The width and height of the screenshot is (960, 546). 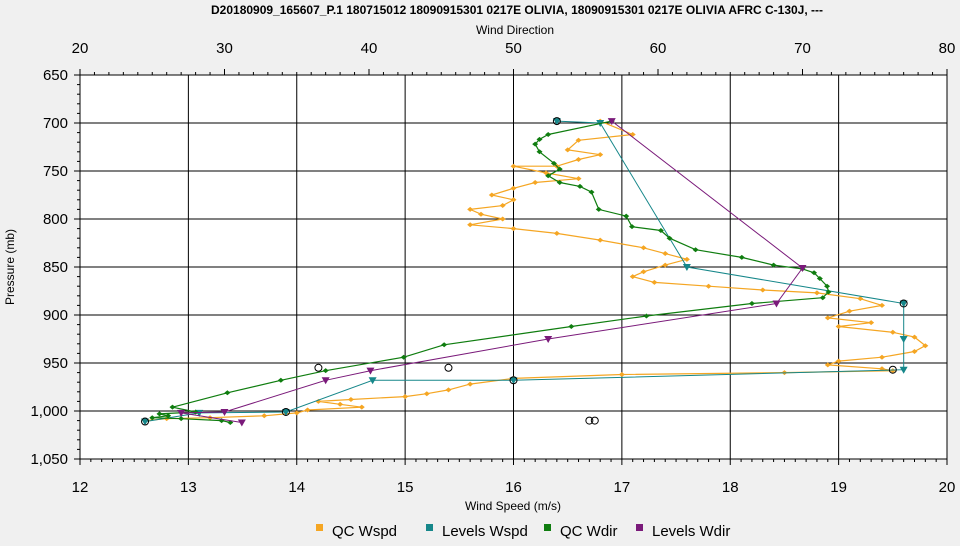 What do you see at coordinates (802, 48) in the screenshot?
I see `top-axis-tick-label: 70` at bounding box center [802, 48].